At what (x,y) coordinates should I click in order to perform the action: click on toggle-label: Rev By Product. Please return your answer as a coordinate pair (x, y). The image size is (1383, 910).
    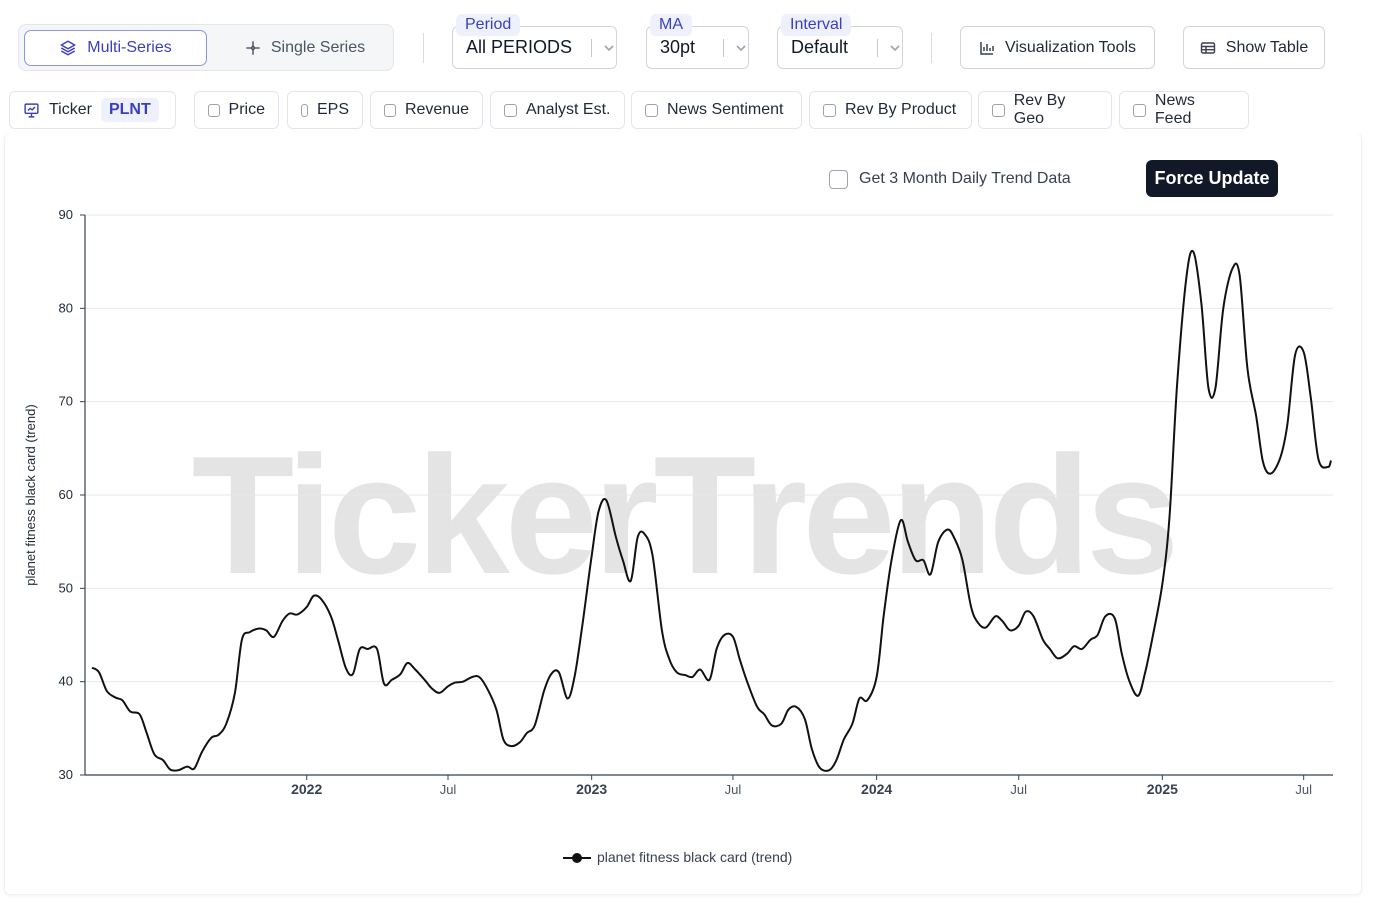
    Looking at the image, I should click on (901, 109).